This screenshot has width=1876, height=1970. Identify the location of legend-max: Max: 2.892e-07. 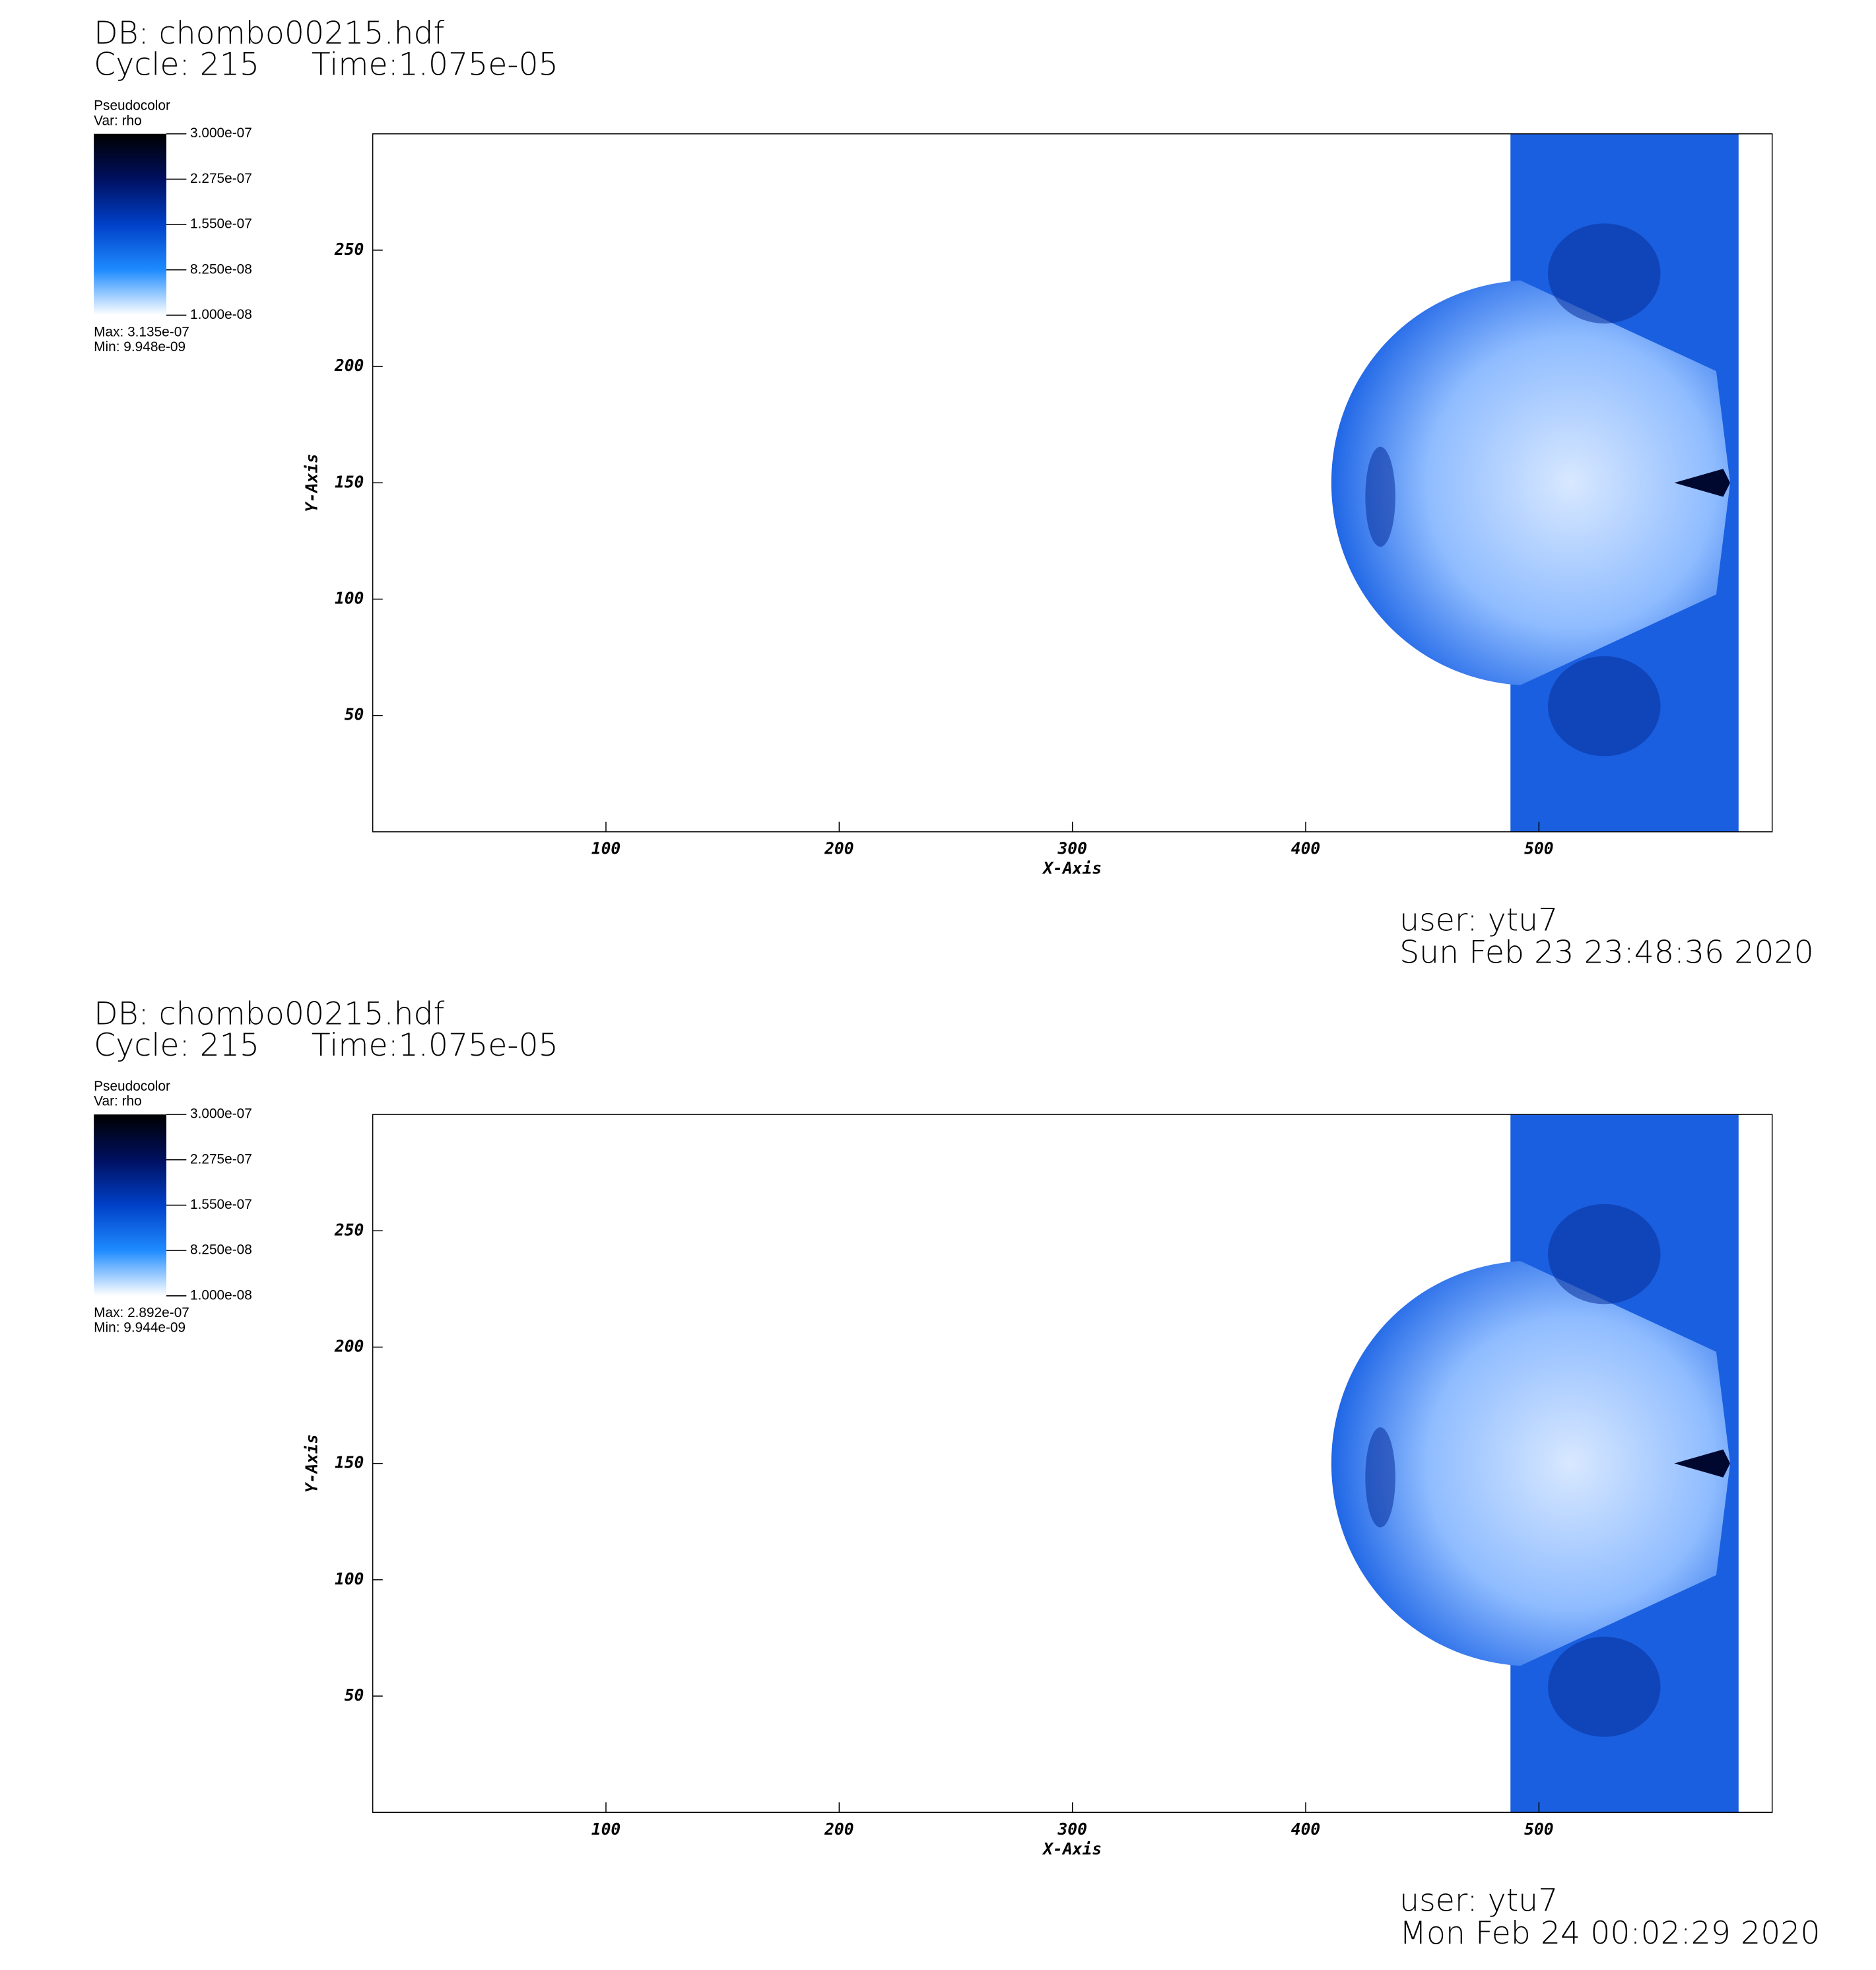
(141, 1313).